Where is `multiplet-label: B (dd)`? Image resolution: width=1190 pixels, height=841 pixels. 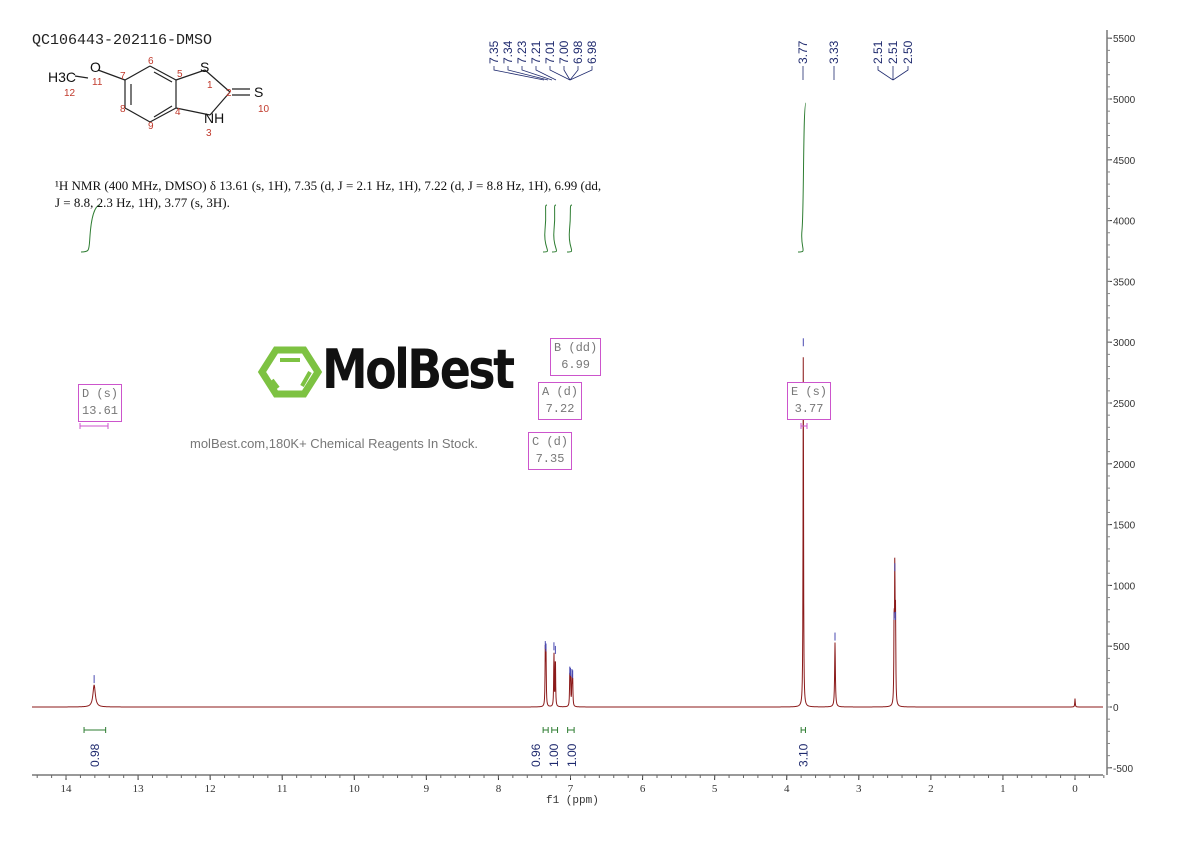
multiplet-label: B (dd) is located at coordinates (576, 348).